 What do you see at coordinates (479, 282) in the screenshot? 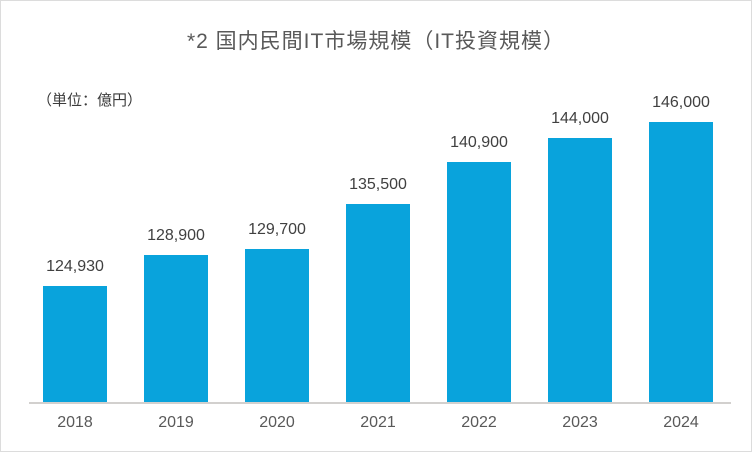
I see `bar-2022` at bounding box center [479, 282].